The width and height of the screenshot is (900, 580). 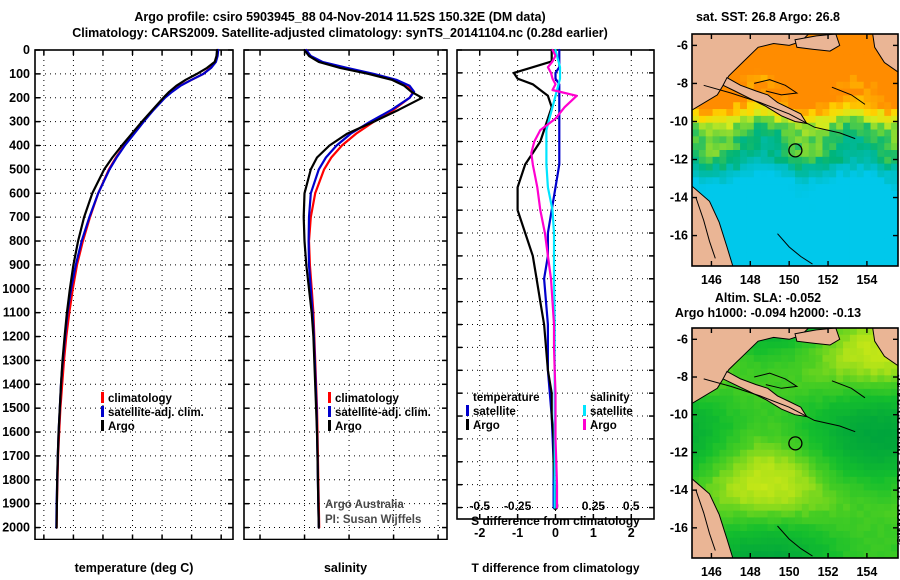 What do you see at coordinates (16, 480) in the screenshot?
I see `svg-text: 1800` at bounding box center [16, 480].